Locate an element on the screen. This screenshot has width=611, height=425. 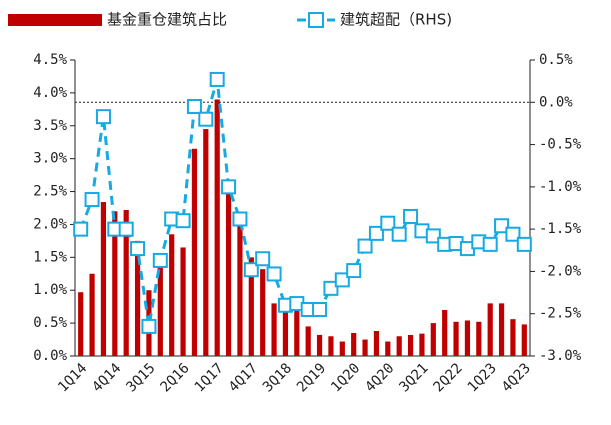
x-tick-label: 2Q16 is located at coordinates (175, 377).